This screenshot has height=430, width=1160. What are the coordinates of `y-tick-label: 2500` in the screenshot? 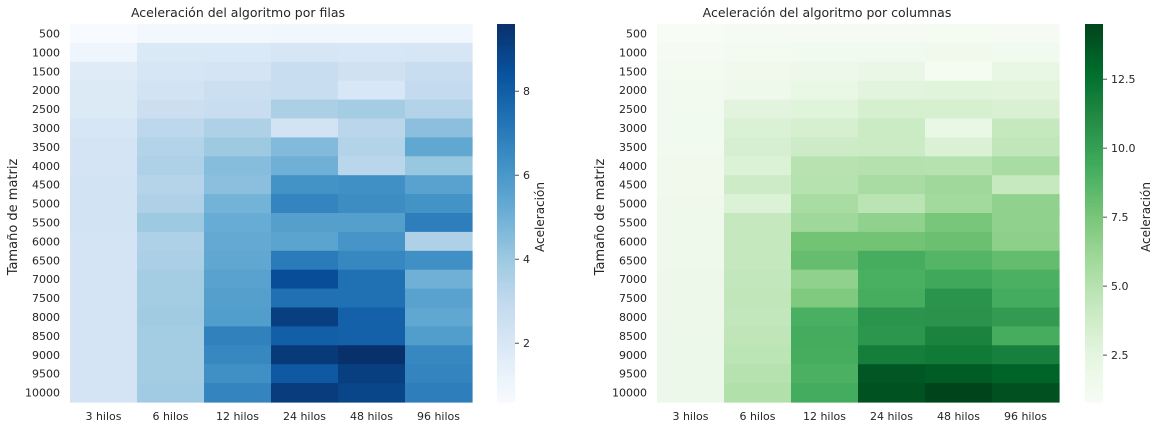 It's located at (46, 109).